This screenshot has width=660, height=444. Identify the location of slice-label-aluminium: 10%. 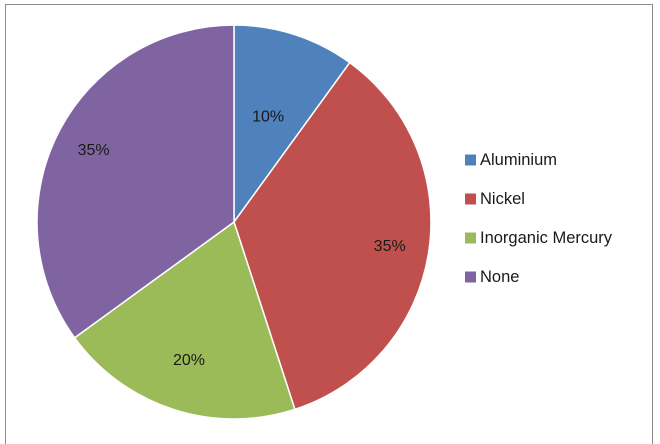
(268, 117).